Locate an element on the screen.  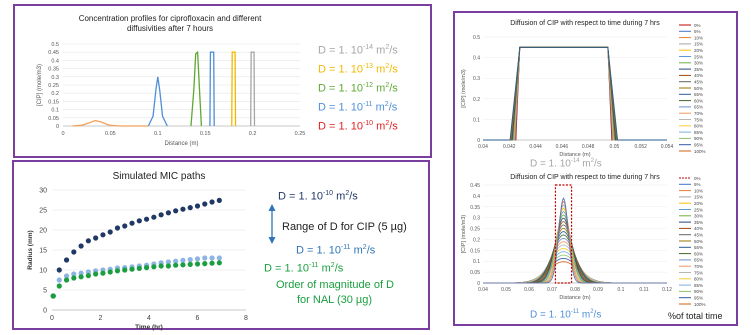
pct-legend-label: 85% is located at coordinates (698, 285).